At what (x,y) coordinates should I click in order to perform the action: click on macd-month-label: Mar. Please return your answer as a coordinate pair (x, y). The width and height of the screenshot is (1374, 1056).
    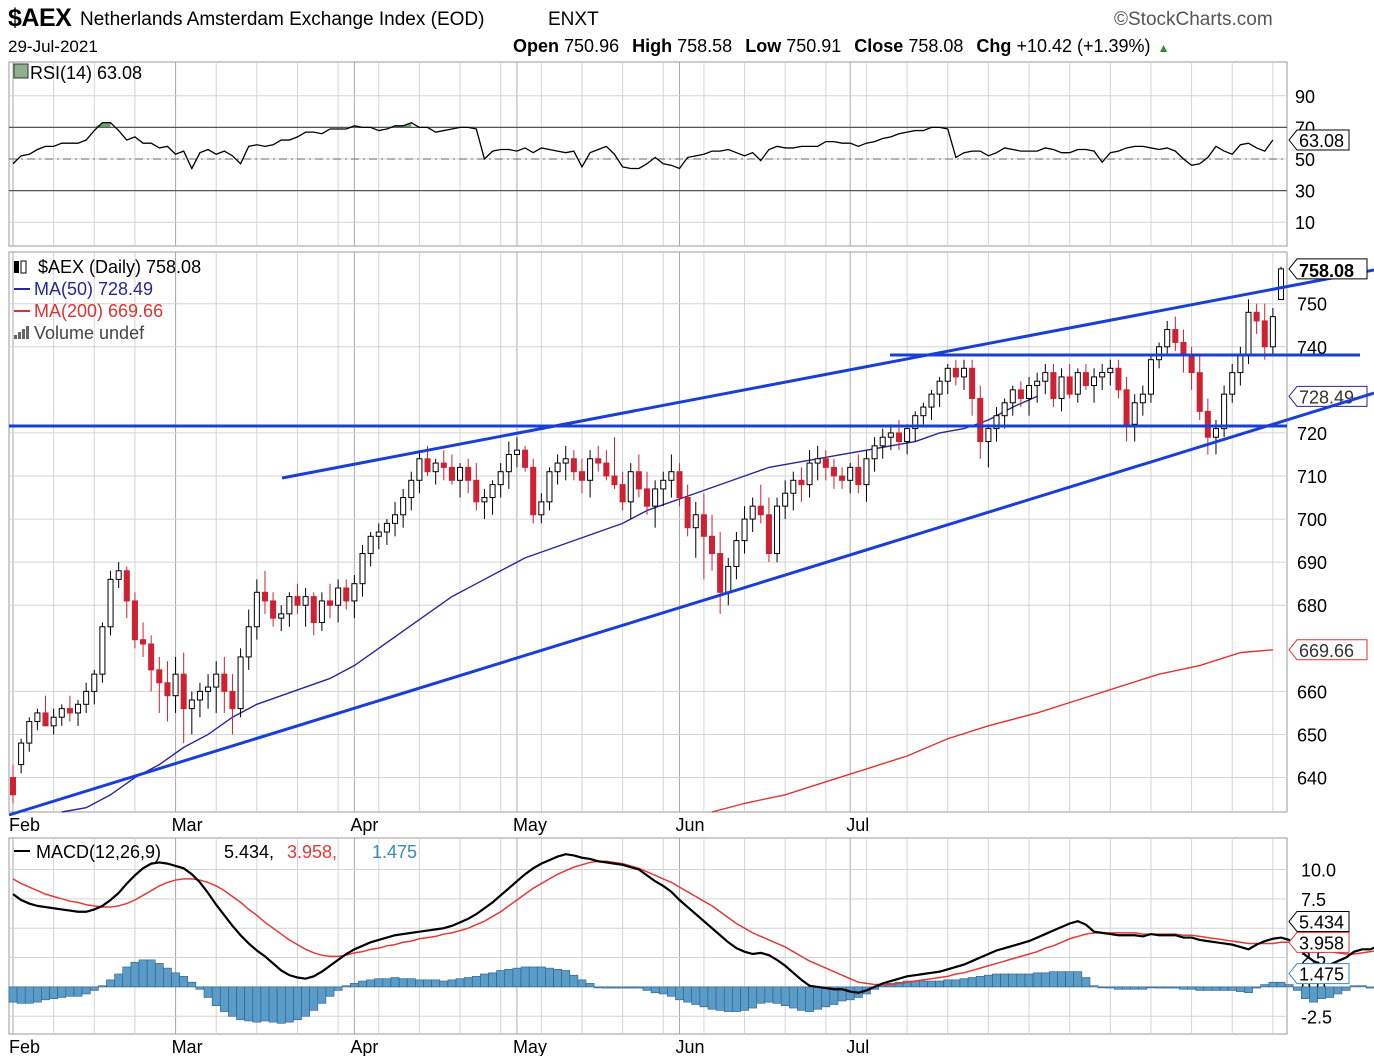
    Looking at the image, I should click on (187, 1046).